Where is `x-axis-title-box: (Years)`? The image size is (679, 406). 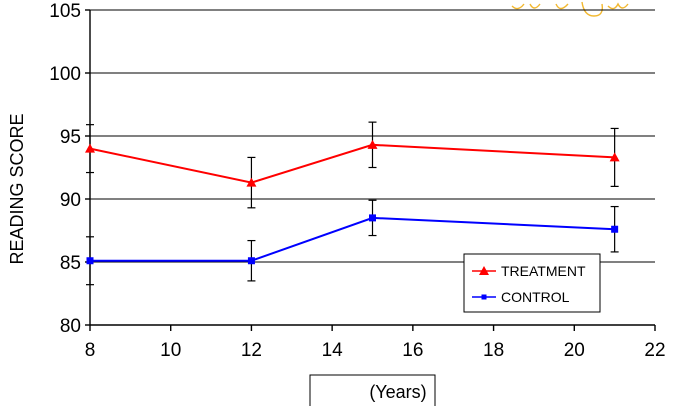
x-axis-title-box: (Years) is located at coordinates (372, 390).